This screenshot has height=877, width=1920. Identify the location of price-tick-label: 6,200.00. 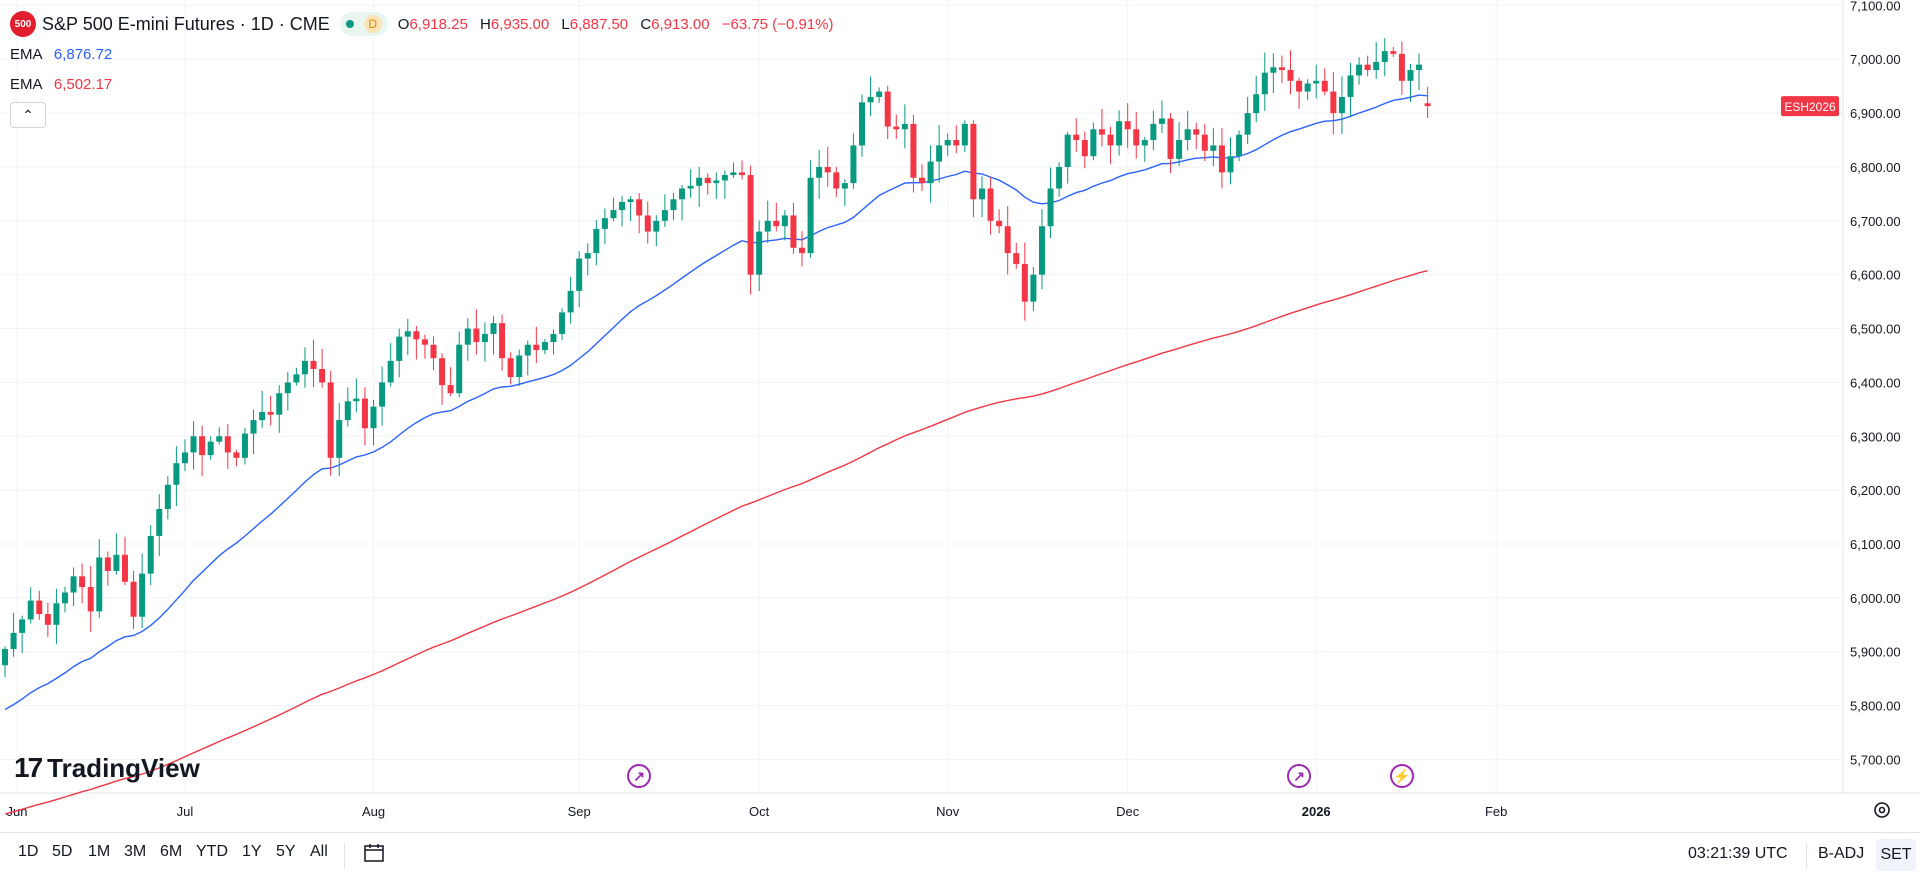
(1875, 490).